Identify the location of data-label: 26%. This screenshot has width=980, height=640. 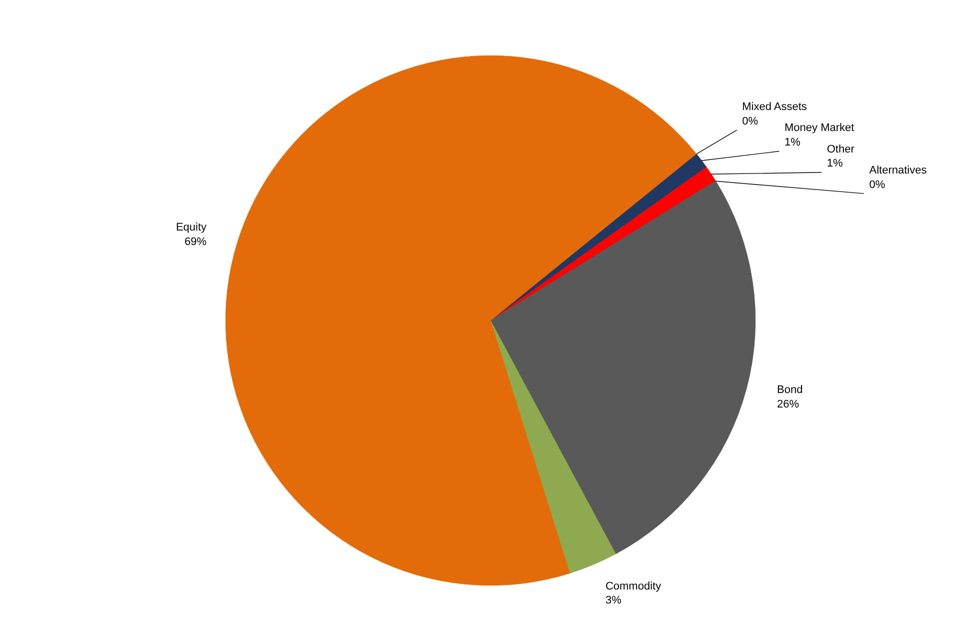
(788, 404).